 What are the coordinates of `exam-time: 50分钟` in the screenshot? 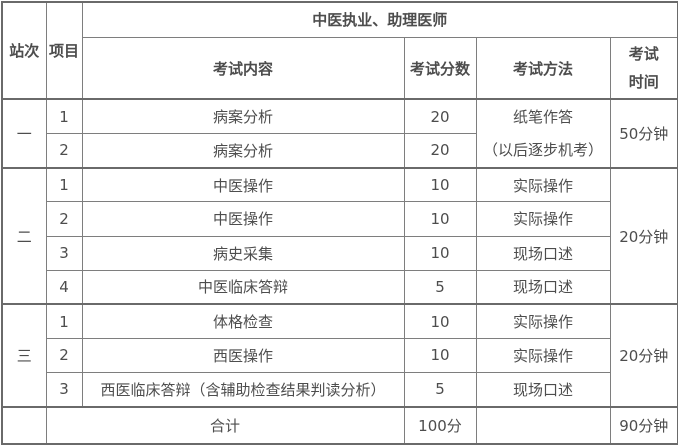 It's located at (643, 133).